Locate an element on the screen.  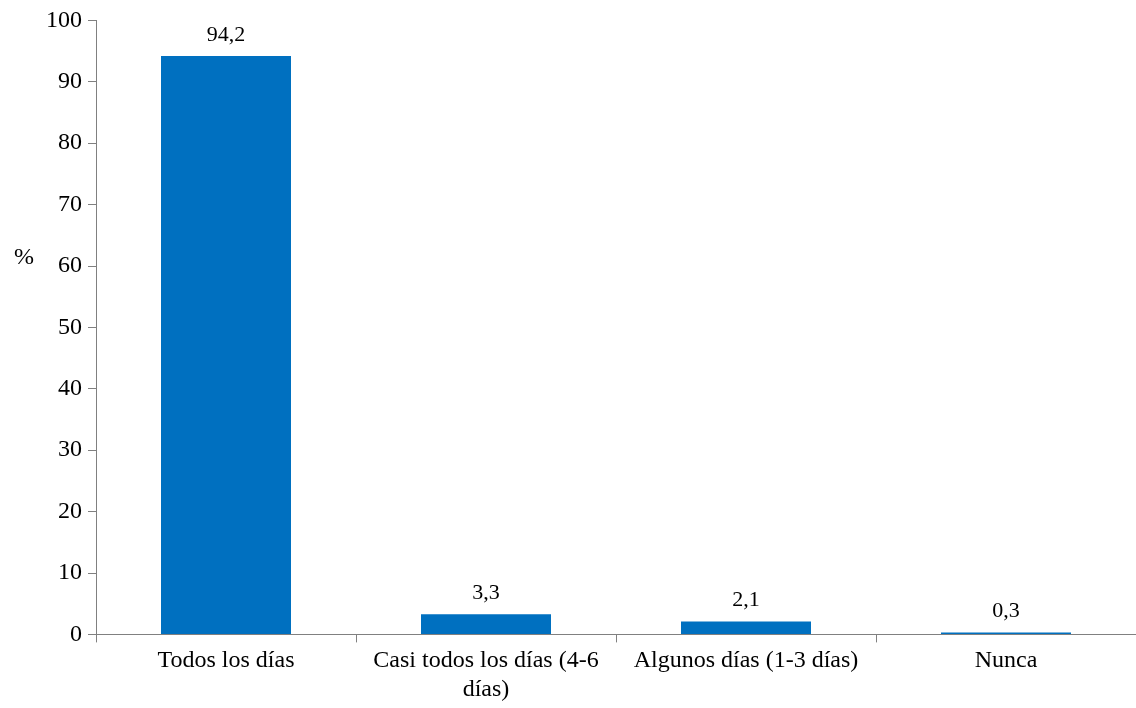
y-tick-label: 10 is located at coordinates (70, 571).